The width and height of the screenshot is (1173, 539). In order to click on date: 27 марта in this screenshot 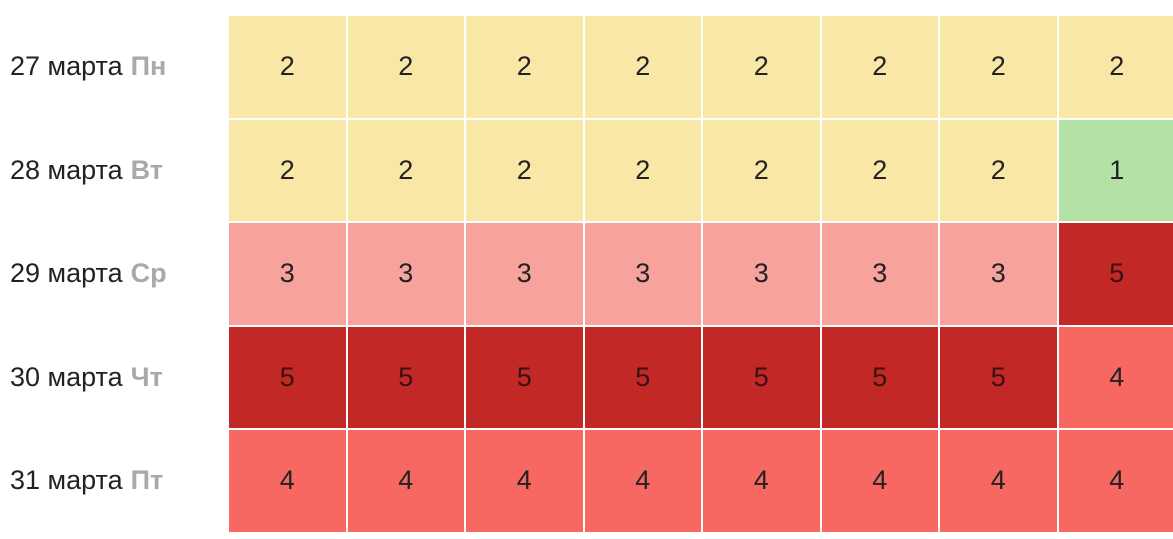, I will do `click(66, 66)`.